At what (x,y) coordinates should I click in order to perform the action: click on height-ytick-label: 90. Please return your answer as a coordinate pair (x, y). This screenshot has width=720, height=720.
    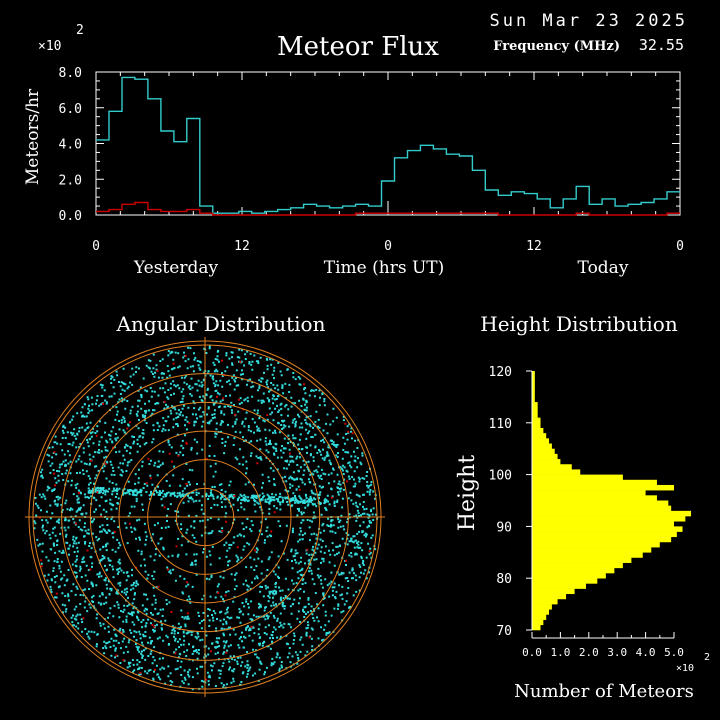
    Looking at the image, I should click on (504, 527).